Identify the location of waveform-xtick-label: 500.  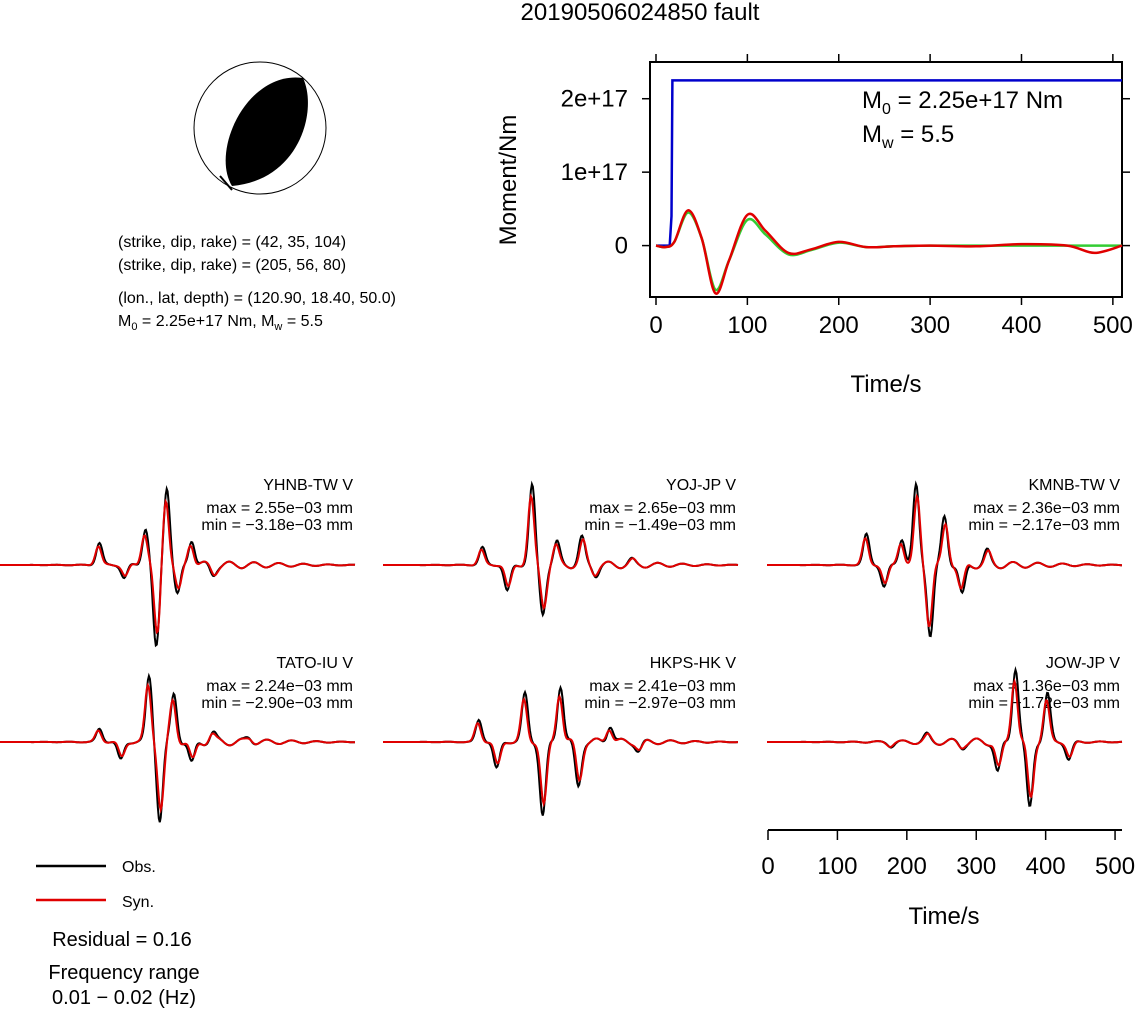
(1115, 866).